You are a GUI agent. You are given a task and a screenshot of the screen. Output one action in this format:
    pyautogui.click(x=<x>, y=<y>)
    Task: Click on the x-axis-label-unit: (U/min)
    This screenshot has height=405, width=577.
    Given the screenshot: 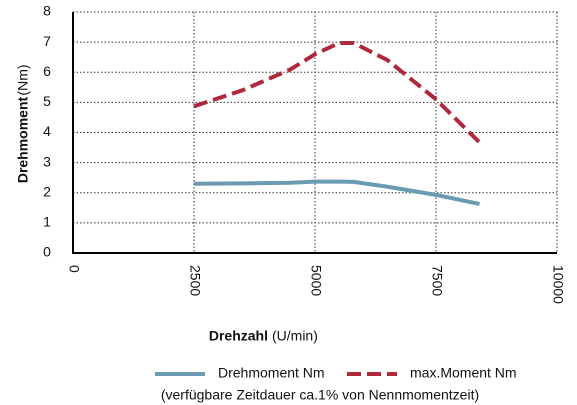 What is the action you would take?
    pyautogui.click(x=295, y=336)
    